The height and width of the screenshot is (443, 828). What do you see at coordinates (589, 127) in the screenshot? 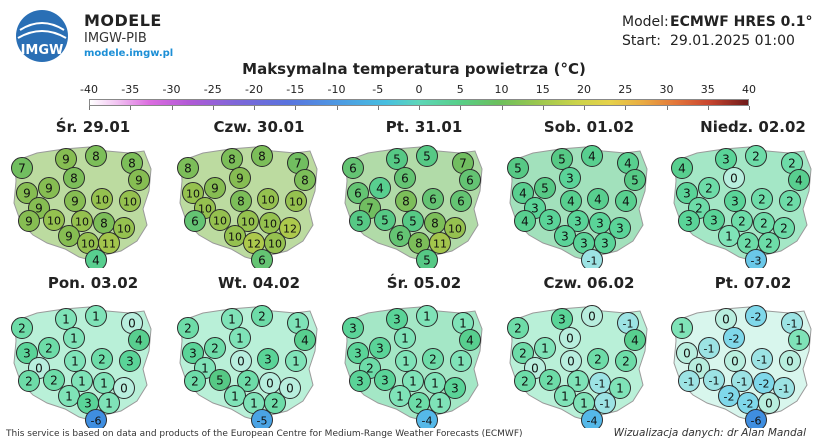
I see `day-title: Sob. 01.02` at bounding box center [589, 127].